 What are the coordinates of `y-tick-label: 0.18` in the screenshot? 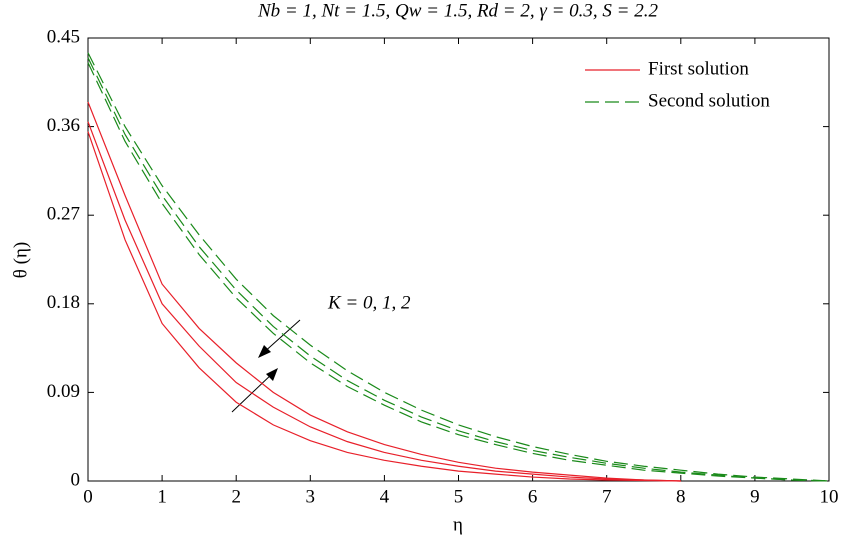 It's located at (63, 302).